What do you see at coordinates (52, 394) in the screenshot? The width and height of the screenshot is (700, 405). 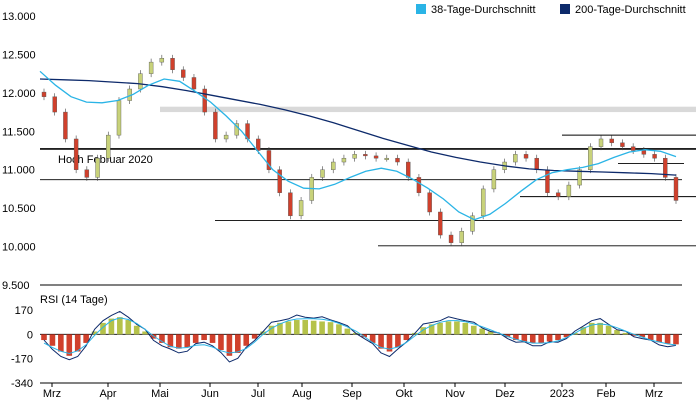 I see `x-tick-label: Mrz` at bounding box center [52, 394].